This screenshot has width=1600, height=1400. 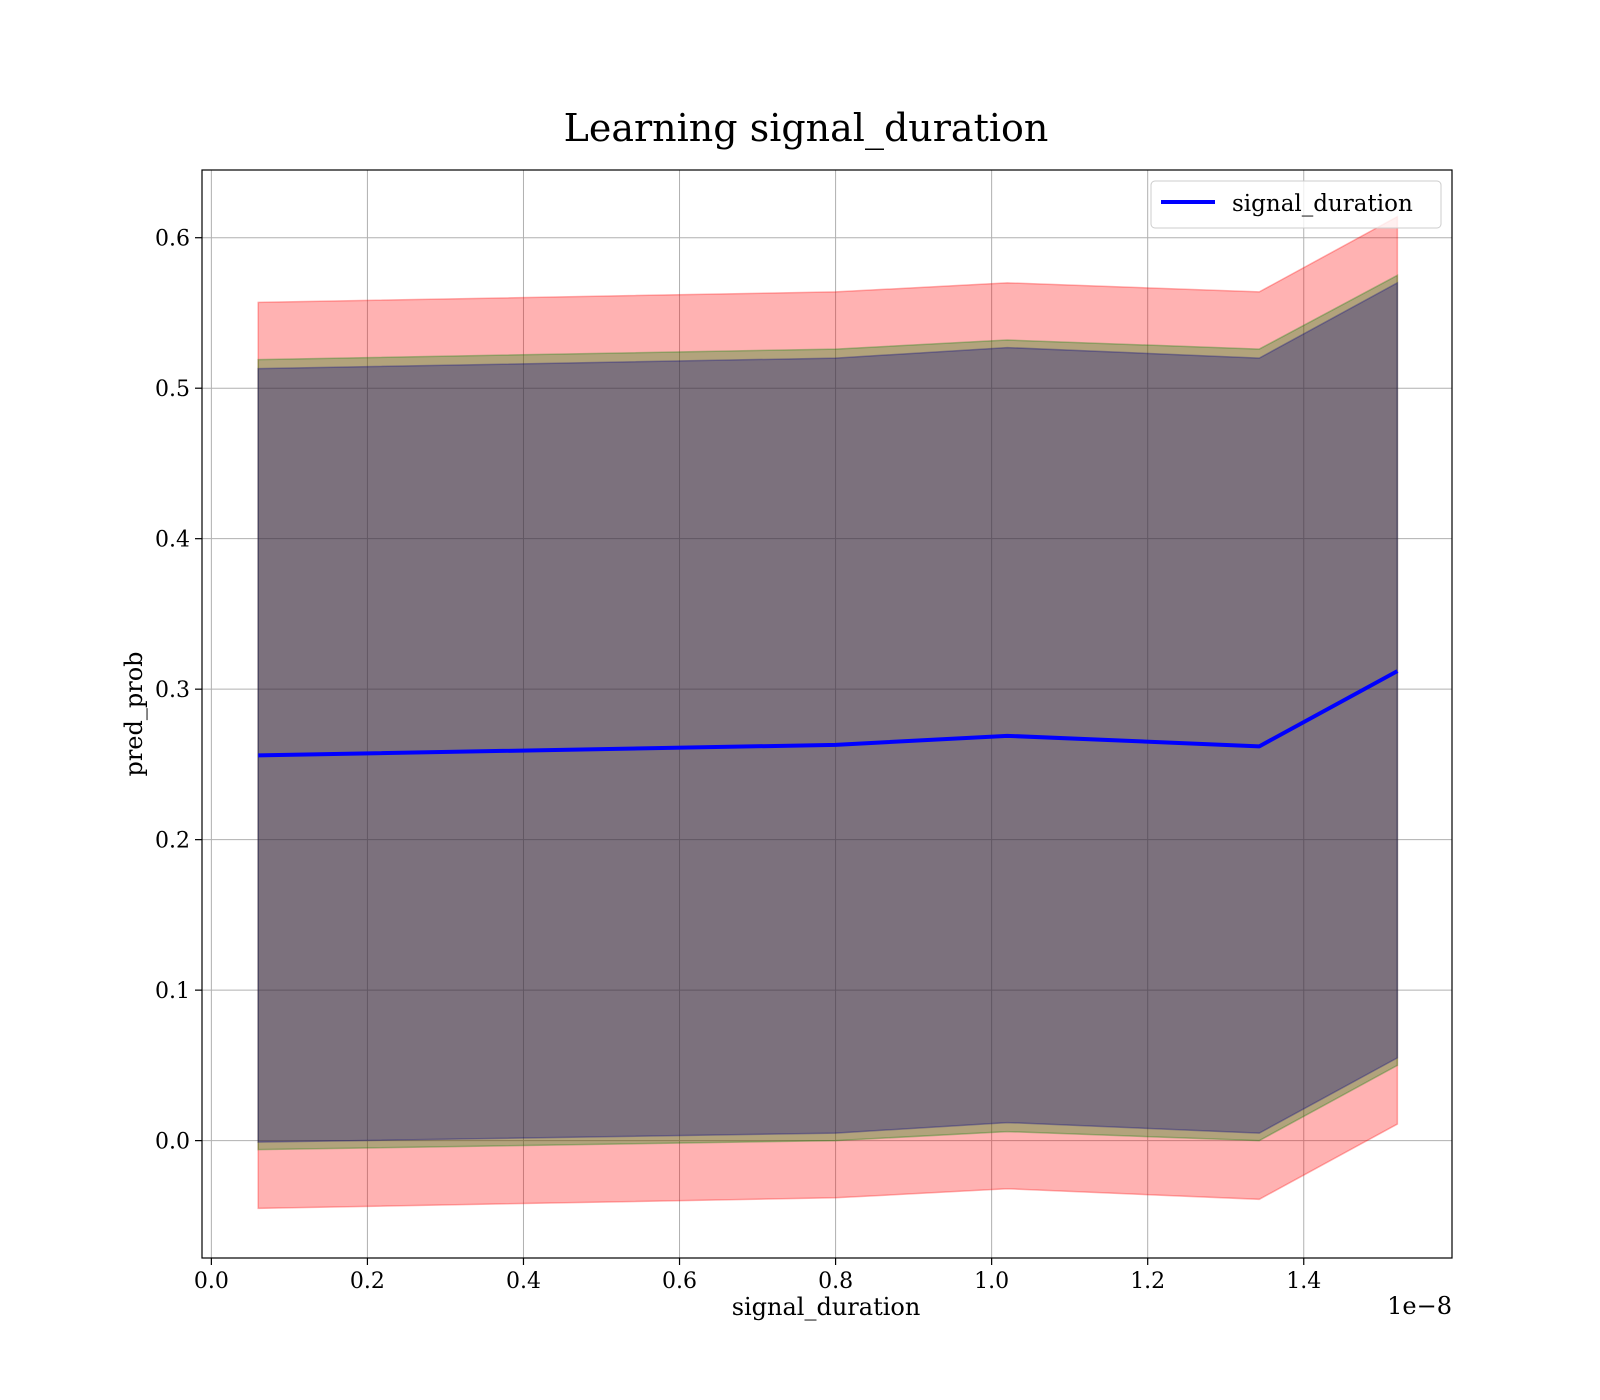 What do you see at coordinates (211, 1281) in the screenshot?
I see `x-tick-label-0: 0.0` at bounding box center [211, 1281].